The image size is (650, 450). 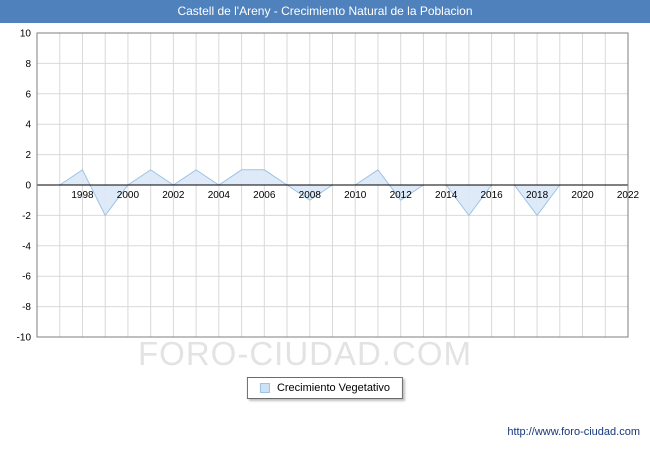 What do you see at coordinates (446, 195) in the screenshot?
I see `svg-text: 2014` at bounding box center [446, 195].